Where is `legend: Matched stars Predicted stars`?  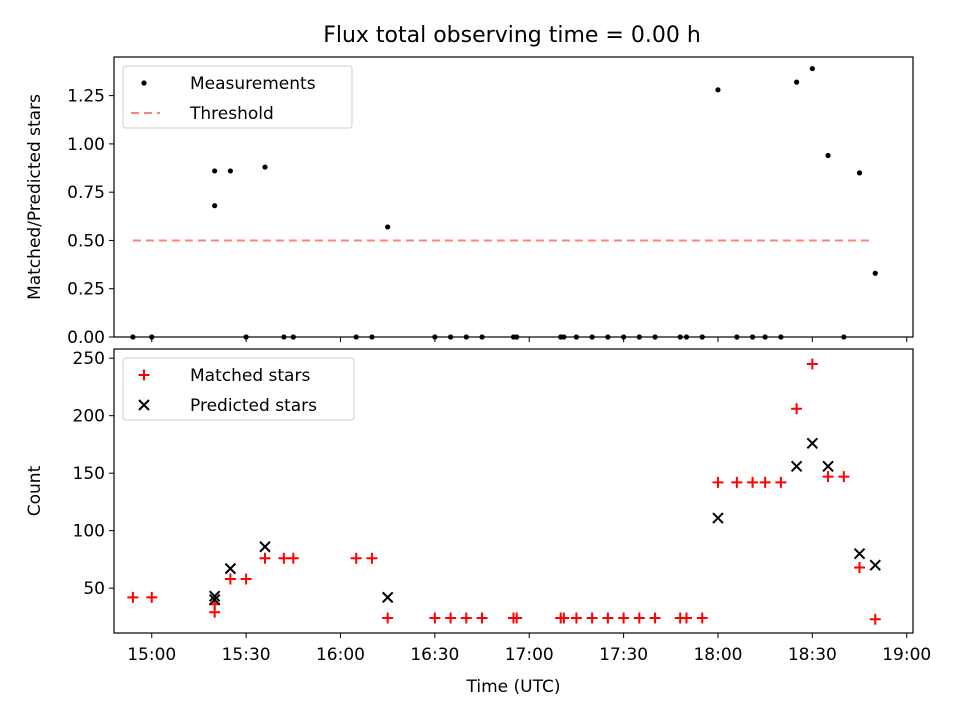 legend: Matched stars Predicted stars is located at coordinates (238, 389).